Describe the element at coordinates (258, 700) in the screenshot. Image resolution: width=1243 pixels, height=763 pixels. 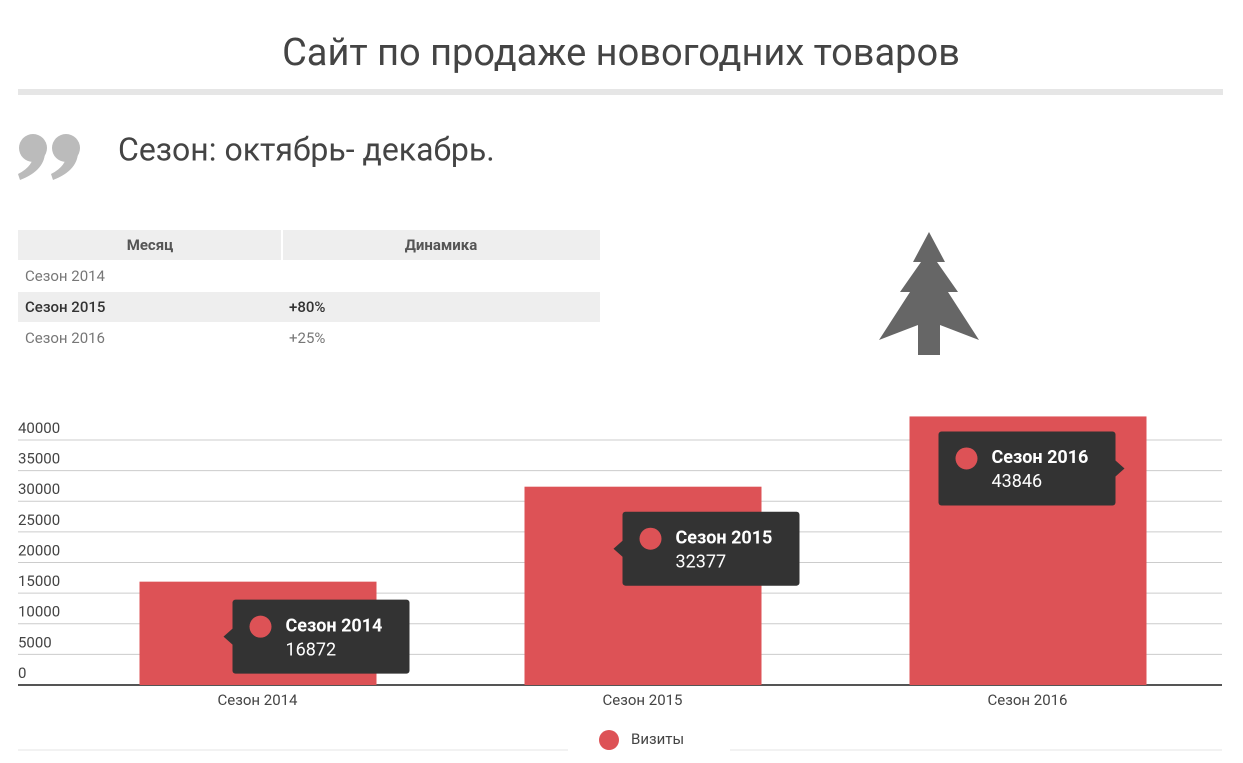
I see `x-tick-label: Сезон 2014` at that location.